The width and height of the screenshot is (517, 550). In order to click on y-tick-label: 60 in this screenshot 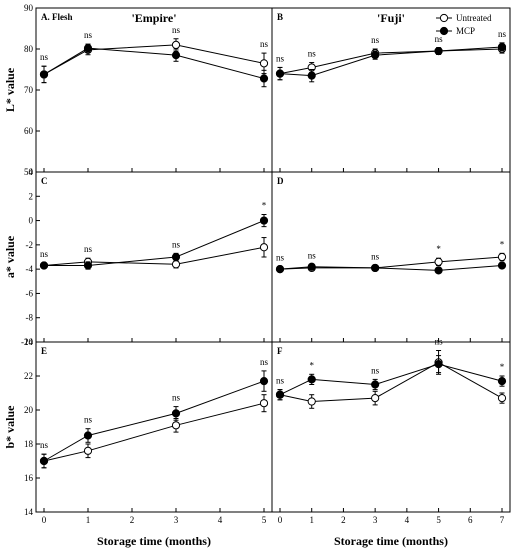, I will do `click(29, 131)`.